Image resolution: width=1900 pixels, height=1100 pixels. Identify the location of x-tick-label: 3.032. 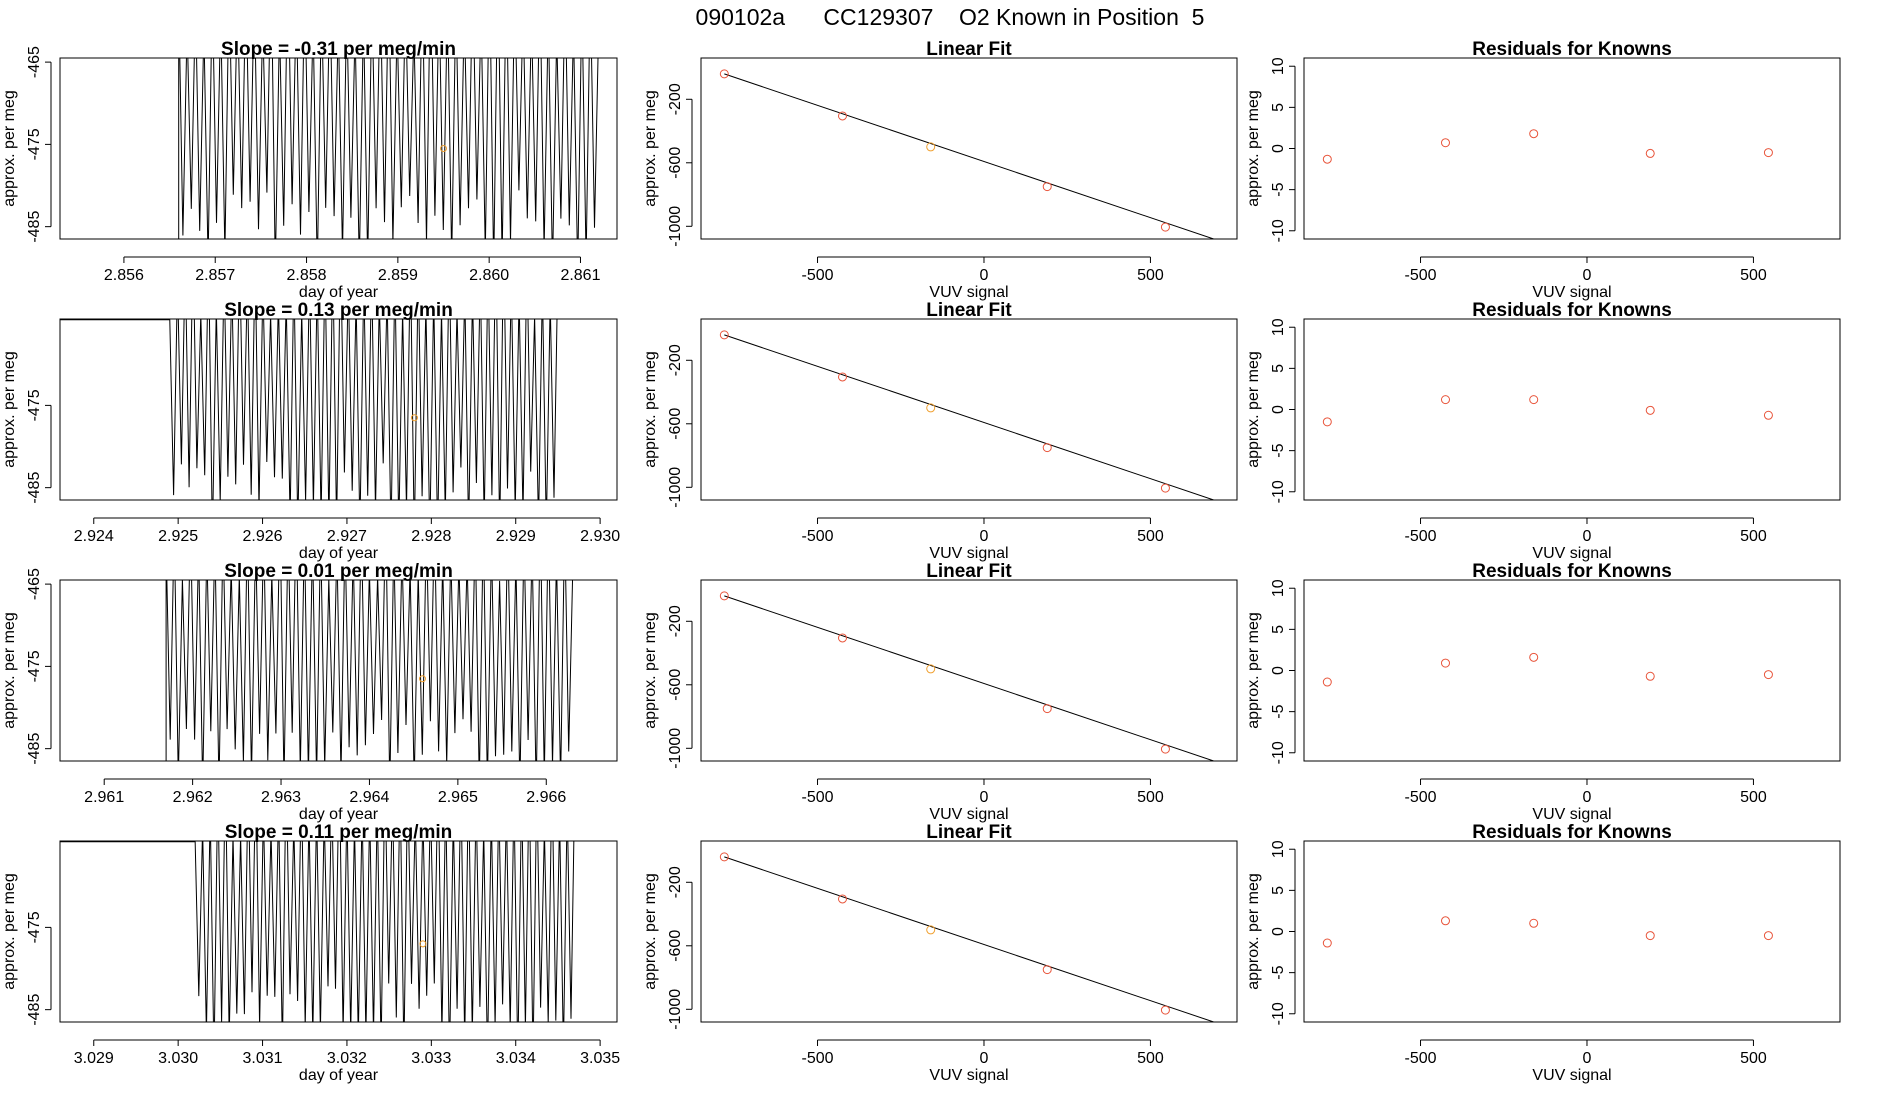
(347, 1058).